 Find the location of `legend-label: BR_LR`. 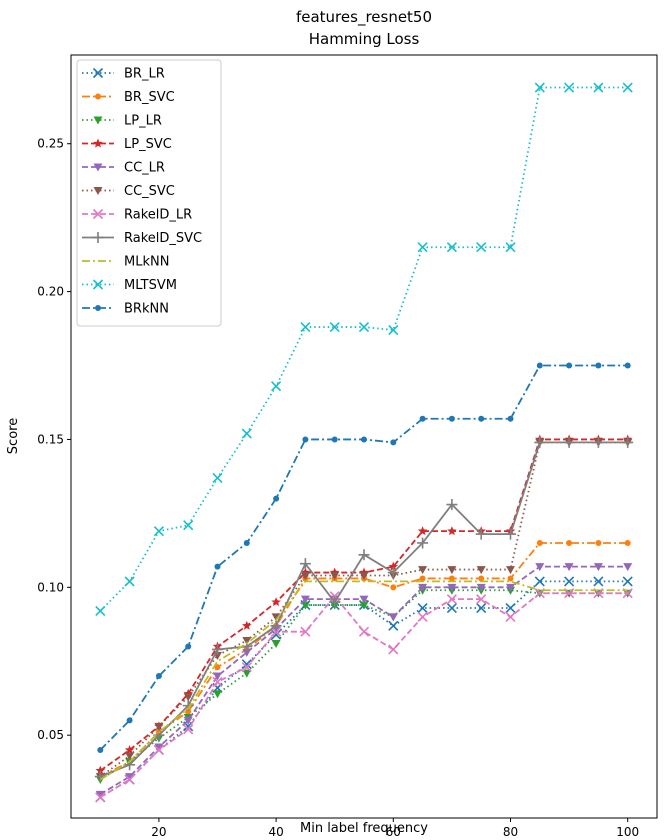

legend-label: BR_LR is located at coordinates (144, 74).